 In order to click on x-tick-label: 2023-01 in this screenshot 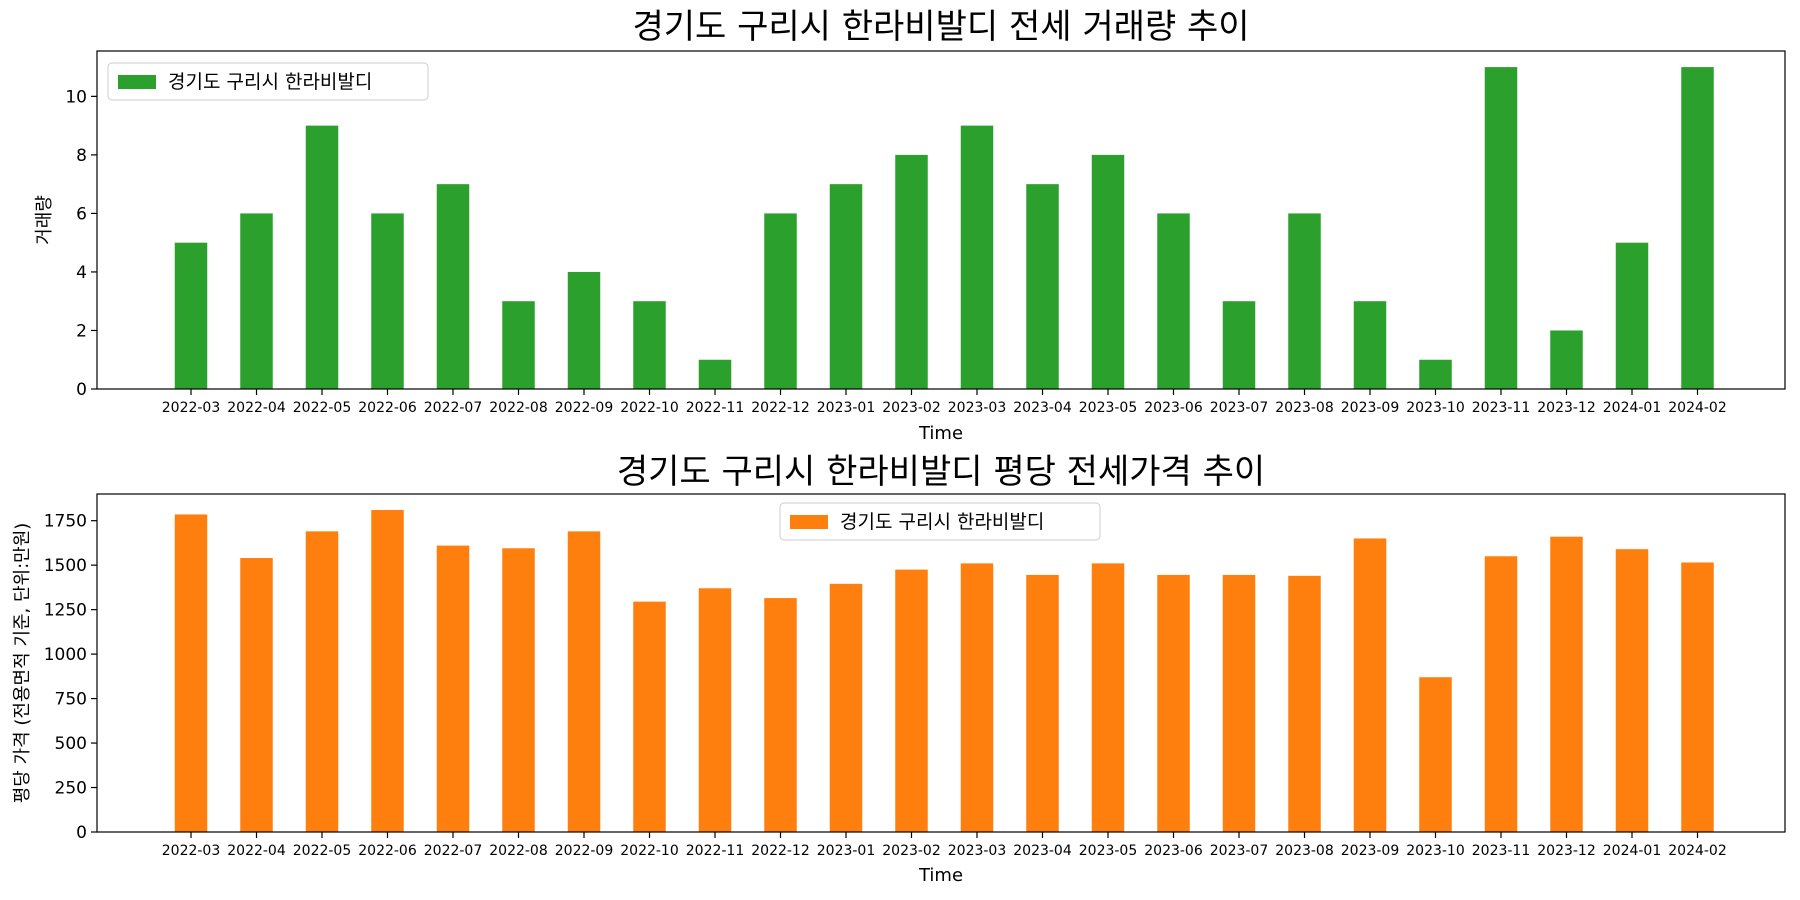, I will do `click(846, 851)`.